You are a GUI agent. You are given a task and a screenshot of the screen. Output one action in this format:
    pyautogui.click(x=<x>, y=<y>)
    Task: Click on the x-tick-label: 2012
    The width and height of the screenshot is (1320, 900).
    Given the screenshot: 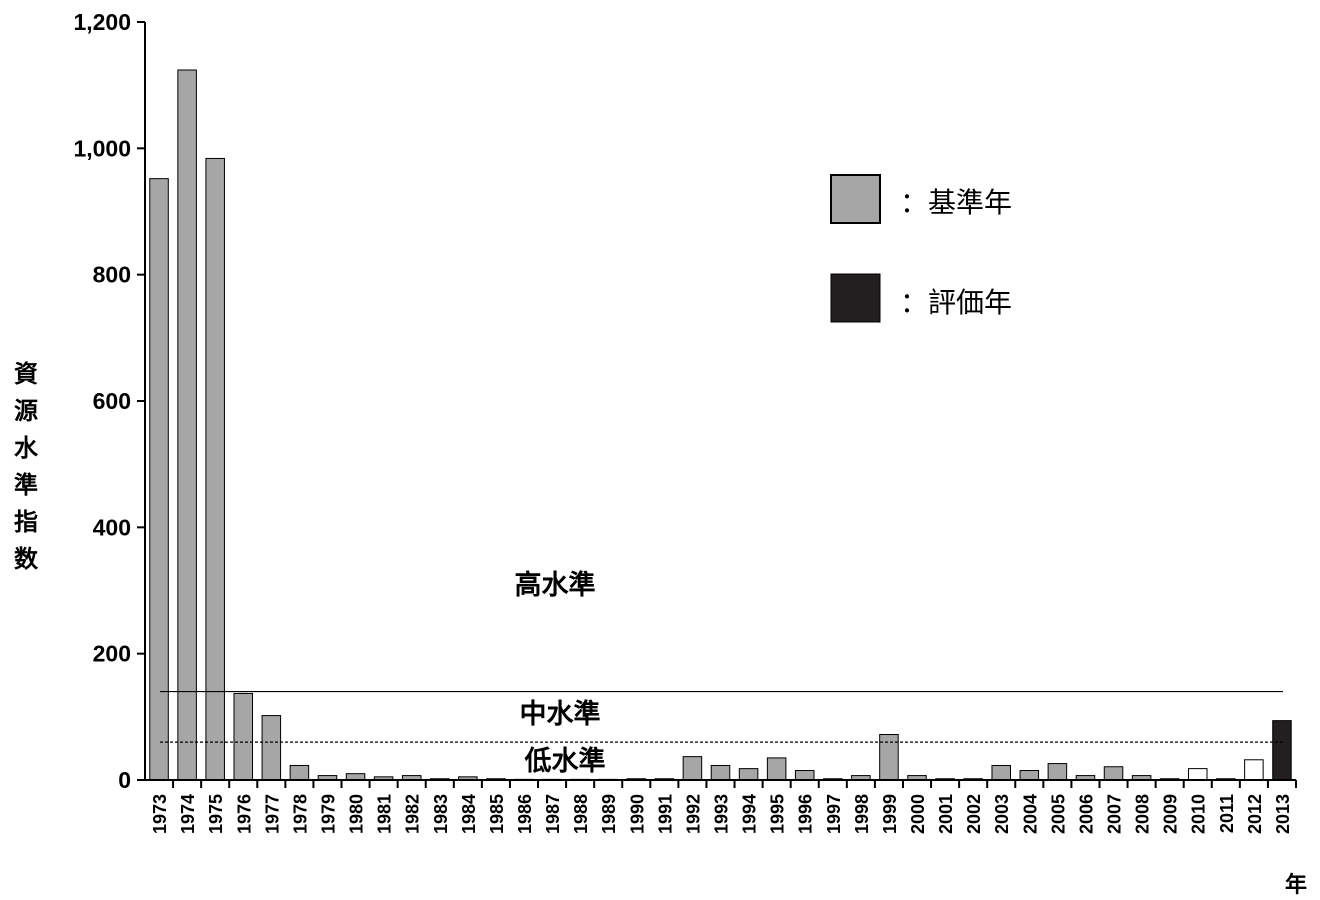 What is the action you would take?
    pyautogui.click(x=1255, y=814)
    